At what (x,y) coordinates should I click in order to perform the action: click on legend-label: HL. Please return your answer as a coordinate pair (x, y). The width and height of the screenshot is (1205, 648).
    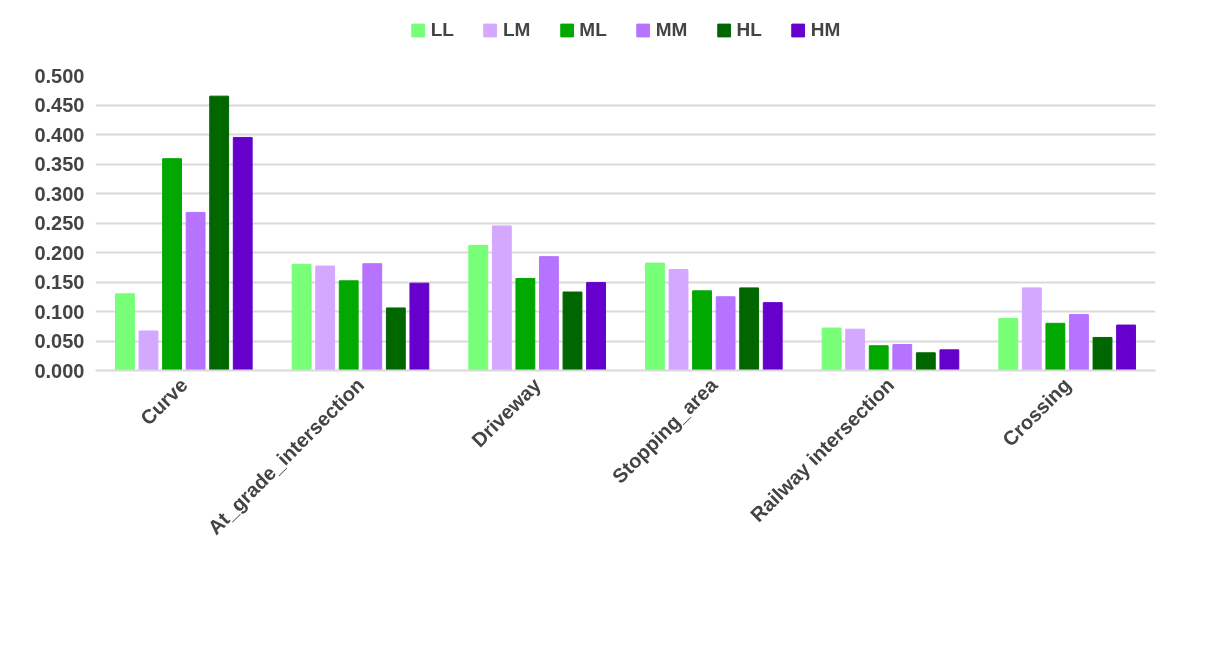
    Looking at the image, I should click on (749, 30).